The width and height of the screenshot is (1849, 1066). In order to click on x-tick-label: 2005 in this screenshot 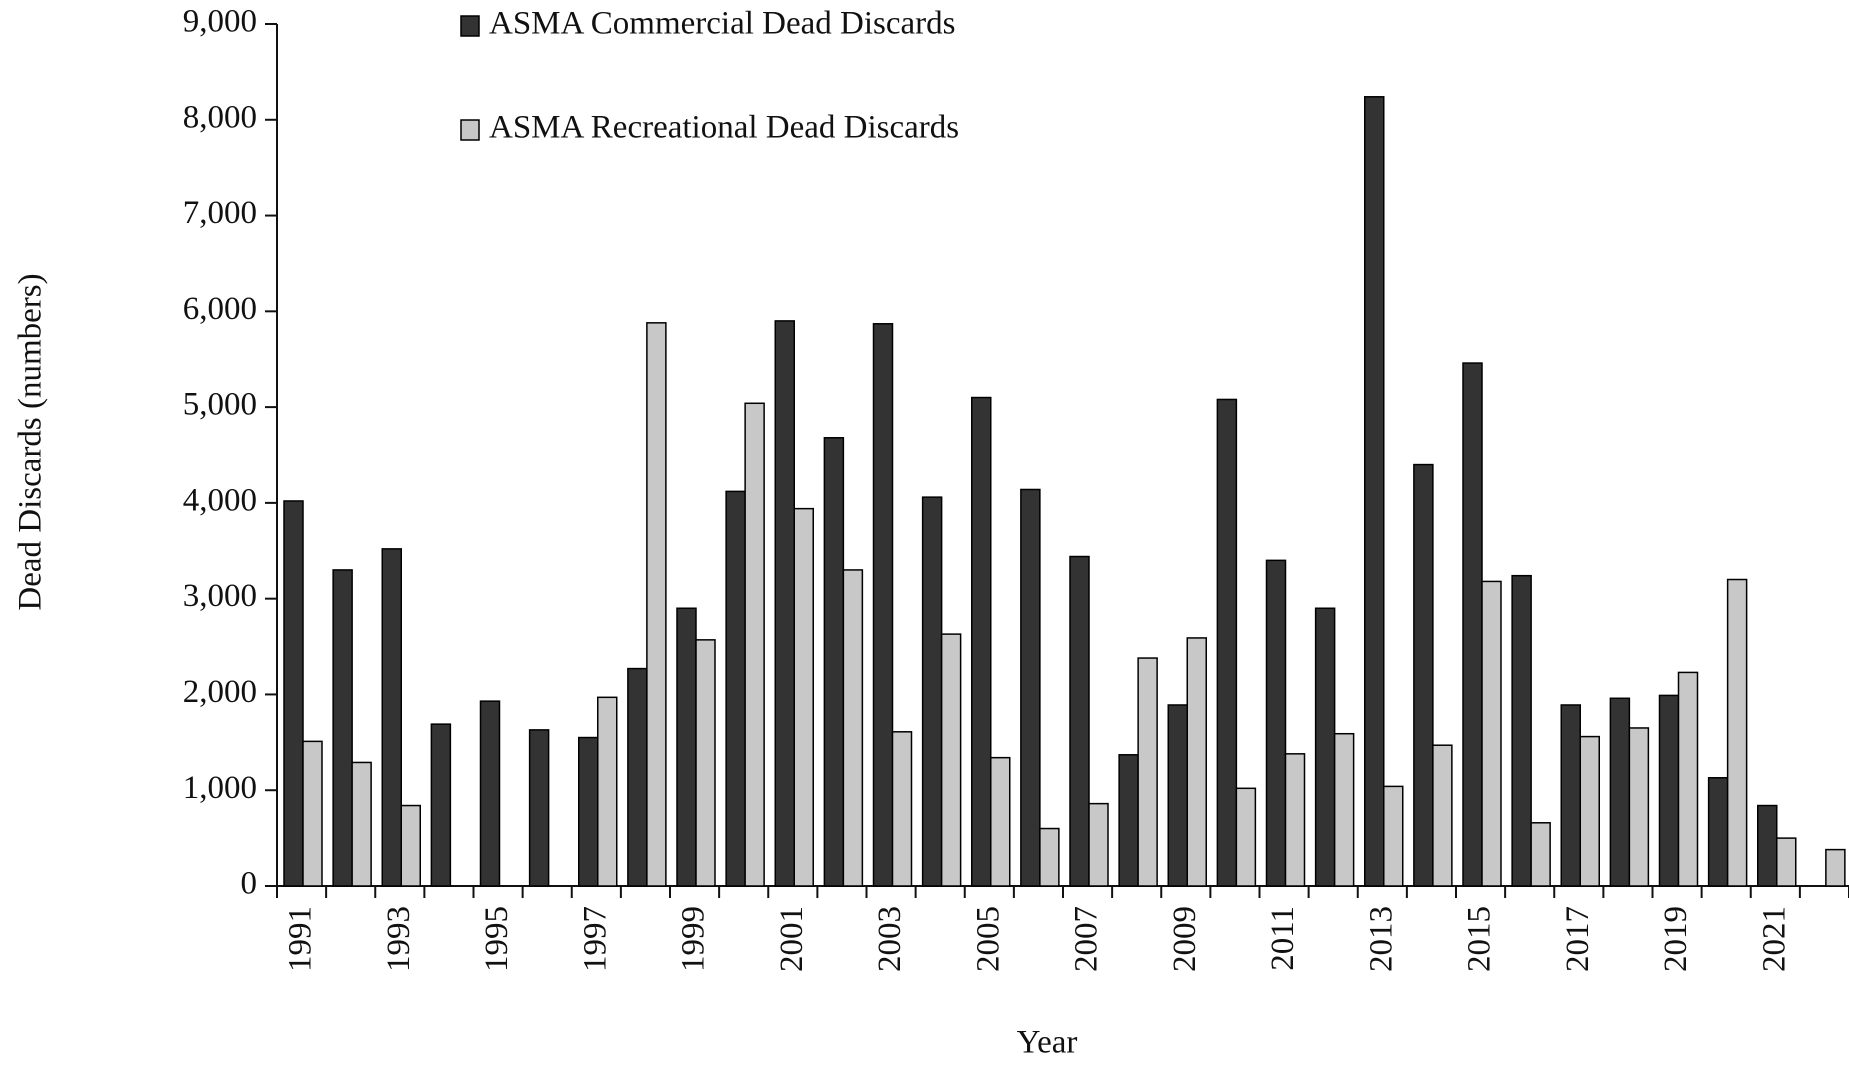, I will do `click(988, 939)`.